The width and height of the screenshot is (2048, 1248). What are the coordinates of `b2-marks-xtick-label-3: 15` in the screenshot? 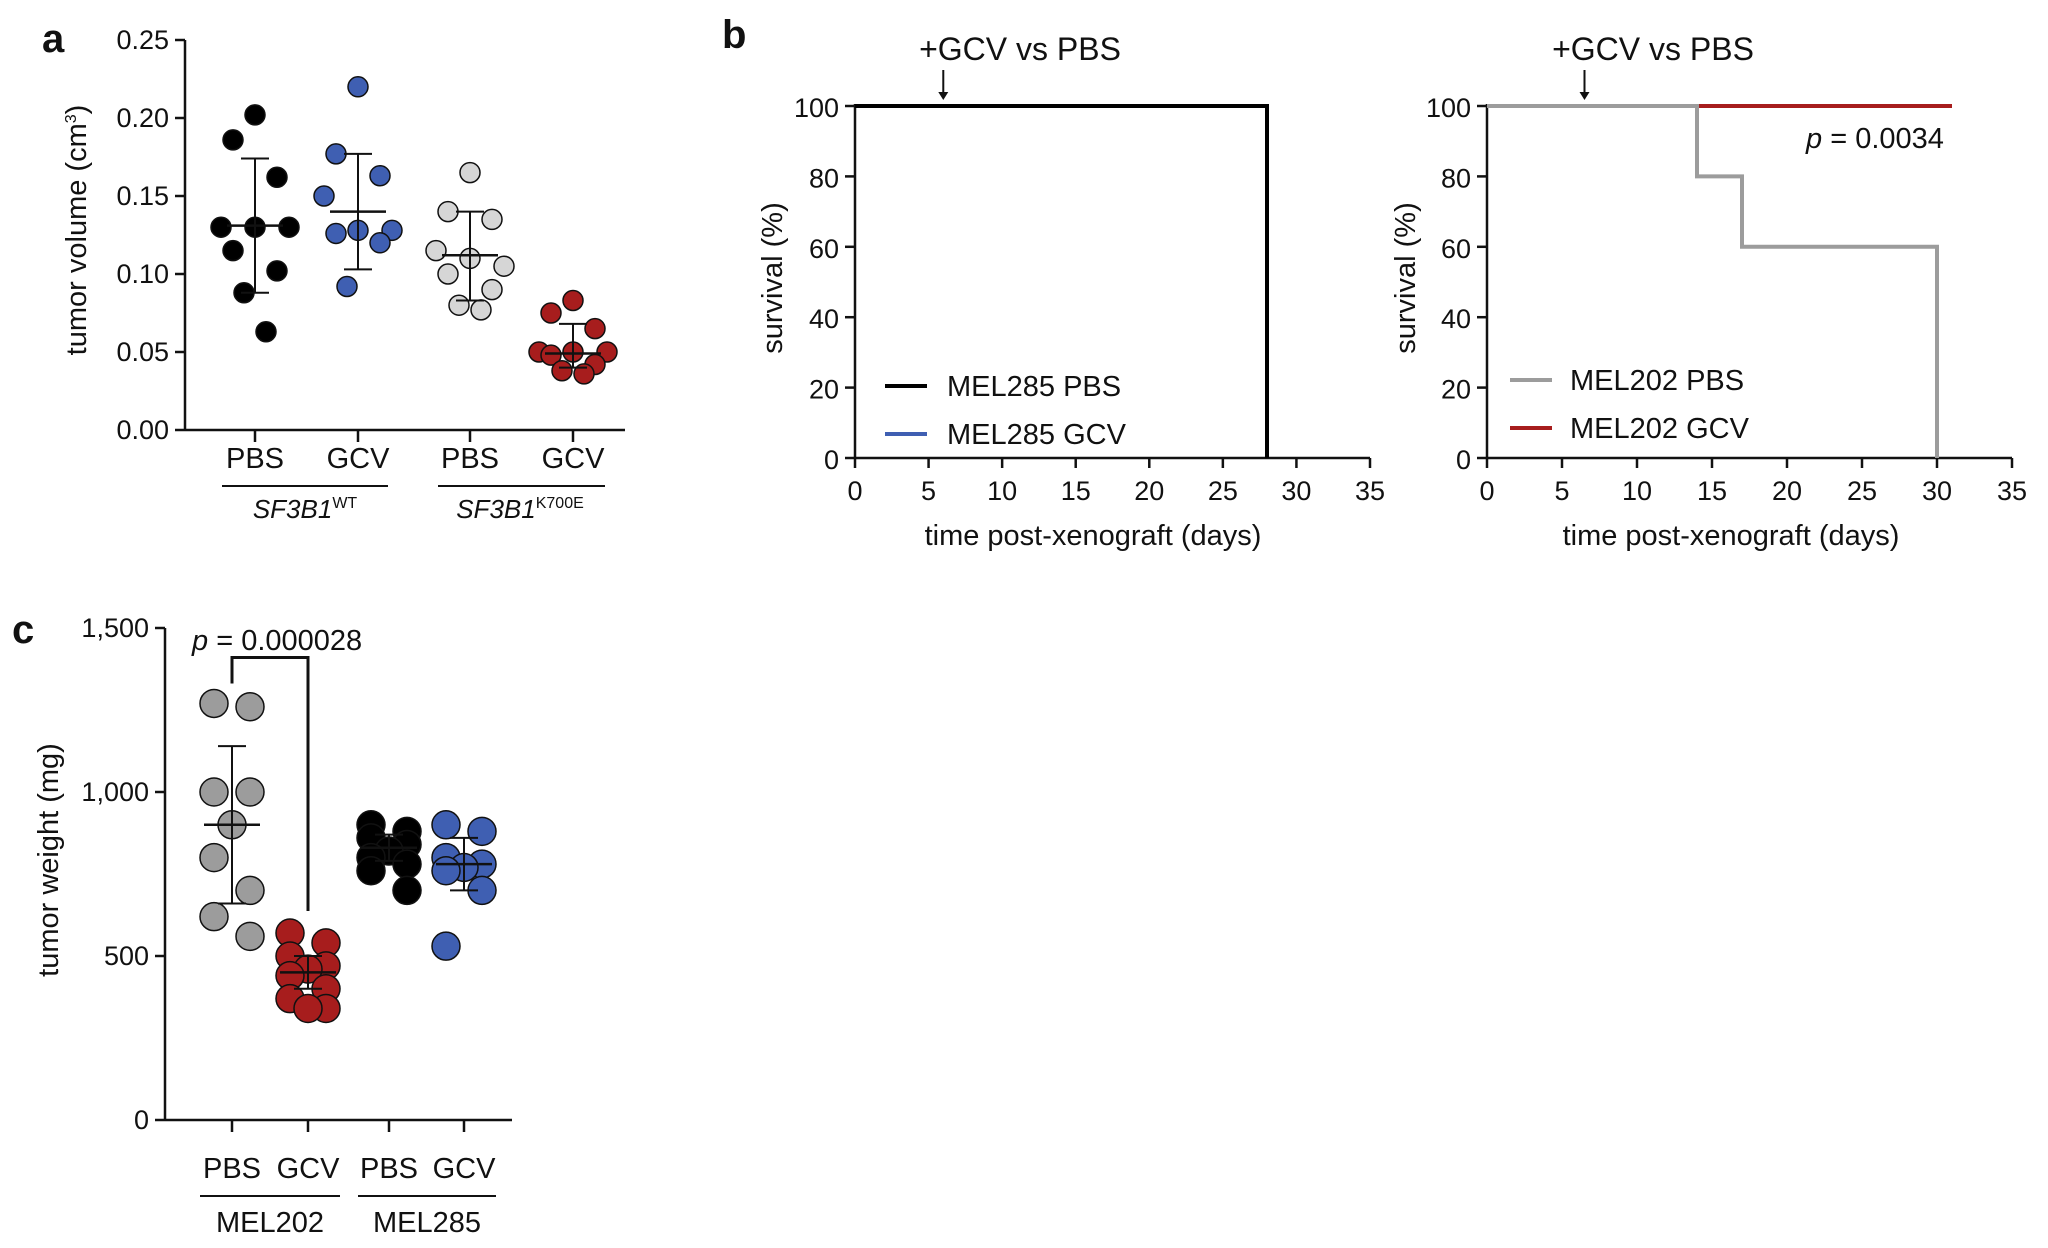 It's located at (1712, 491).